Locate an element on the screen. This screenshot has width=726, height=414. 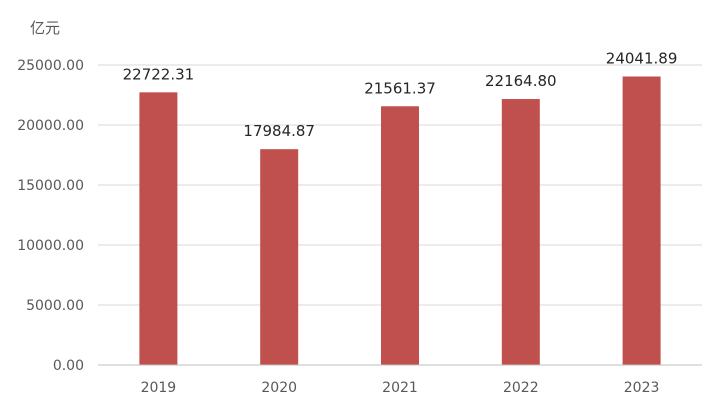
bar-2022 is located at coordinates (520, 232).